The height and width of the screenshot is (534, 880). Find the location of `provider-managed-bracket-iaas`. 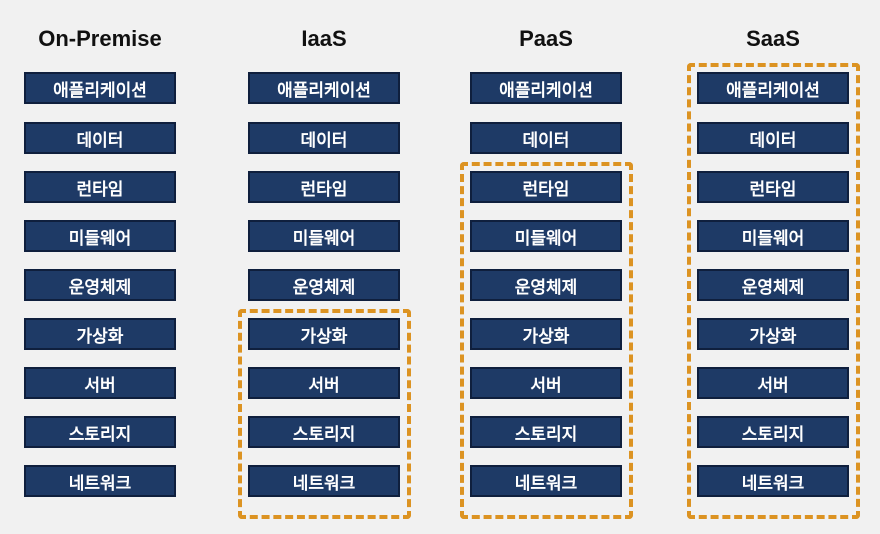

provider-managed-bracket-iaas is located at coordinates (324, 414).